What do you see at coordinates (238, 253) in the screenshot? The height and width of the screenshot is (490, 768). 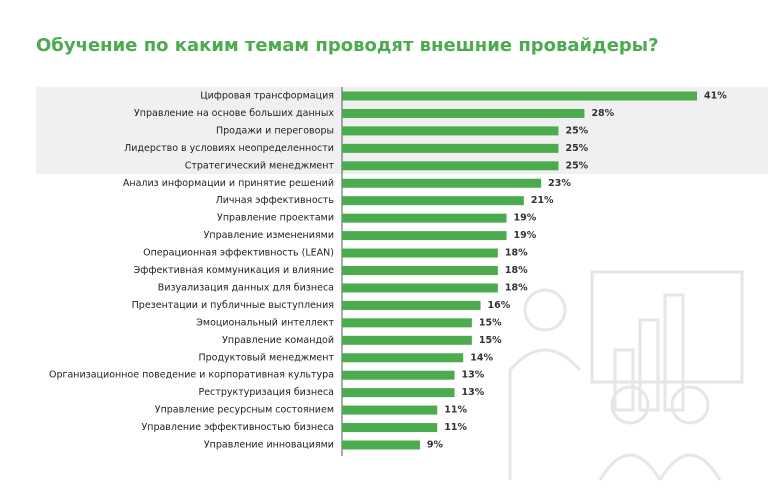 I see `category-label: Операционная эффективность (LEAN)` at bounding box center [238, 253].